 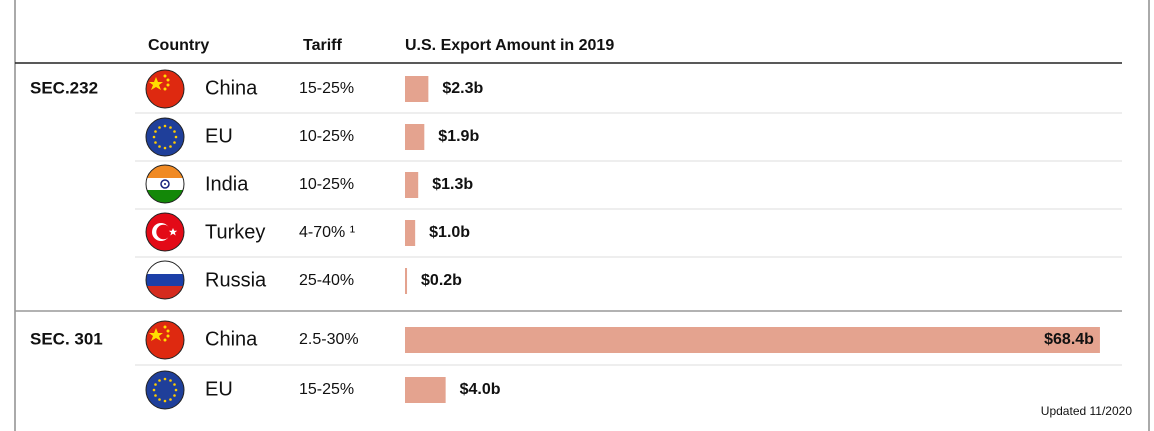 I want to click on footnote: Updated 11/2020, so click(x=1087, y=411).